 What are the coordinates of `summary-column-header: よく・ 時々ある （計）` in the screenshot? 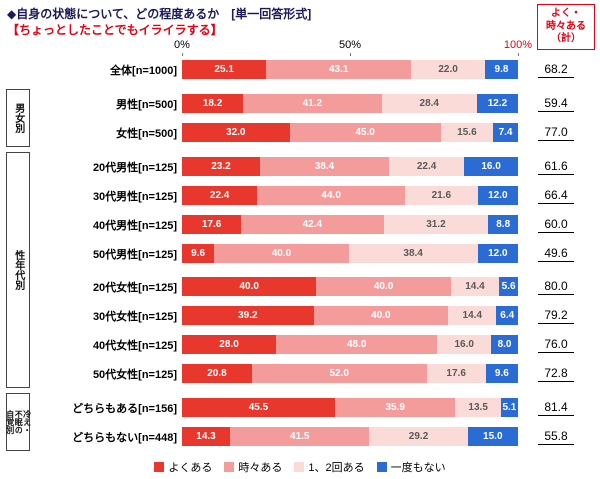 It's located at (566, 27).